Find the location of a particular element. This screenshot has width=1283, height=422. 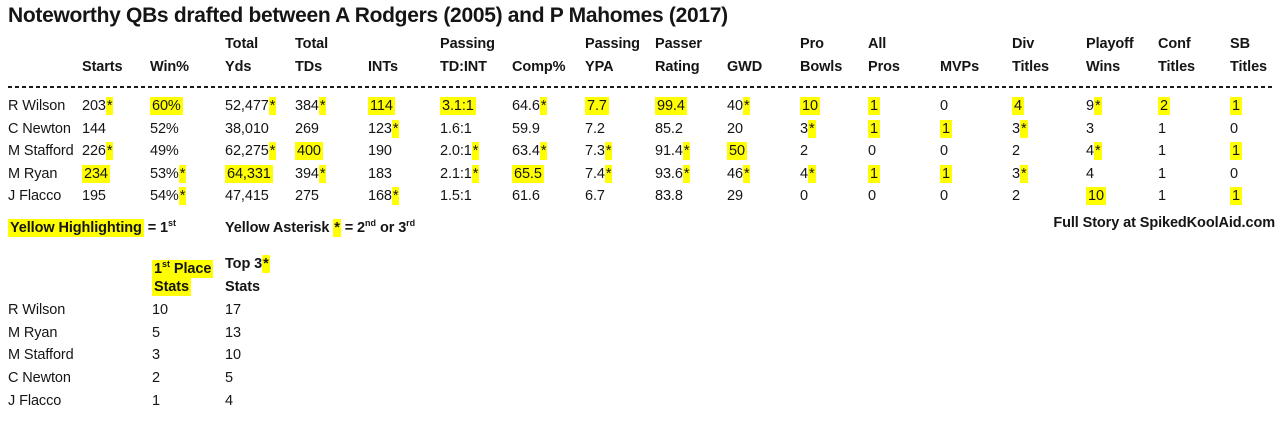

column-header: Pro Bowls is located at coordinates (834, 56).